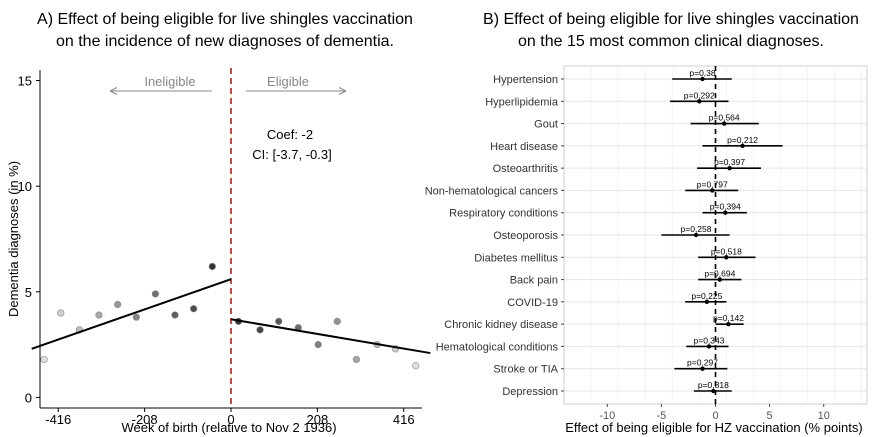 The height and width of the screenshot is (437, 875). What do you see at coordinates (713, 385) in the screenshot?
I see `p-value-label: p=0,818` at bounding box center [713, 385].